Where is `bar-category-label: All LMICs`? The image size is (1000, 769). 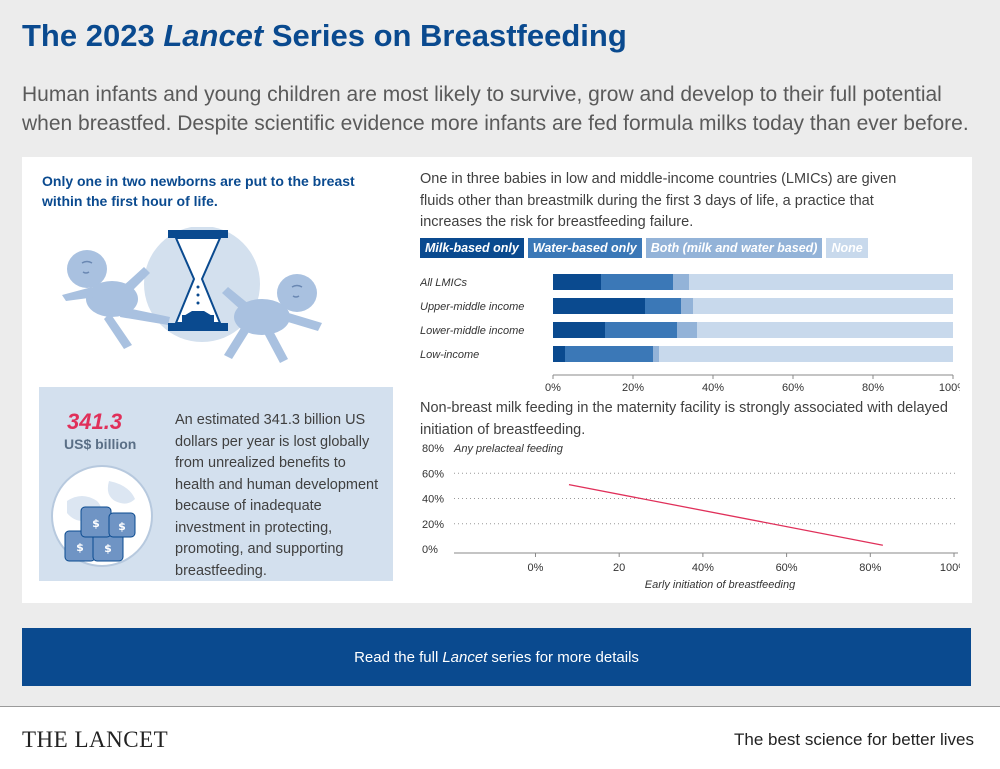
bar-category-label: All LMICs is located at coordinates (444, 283).